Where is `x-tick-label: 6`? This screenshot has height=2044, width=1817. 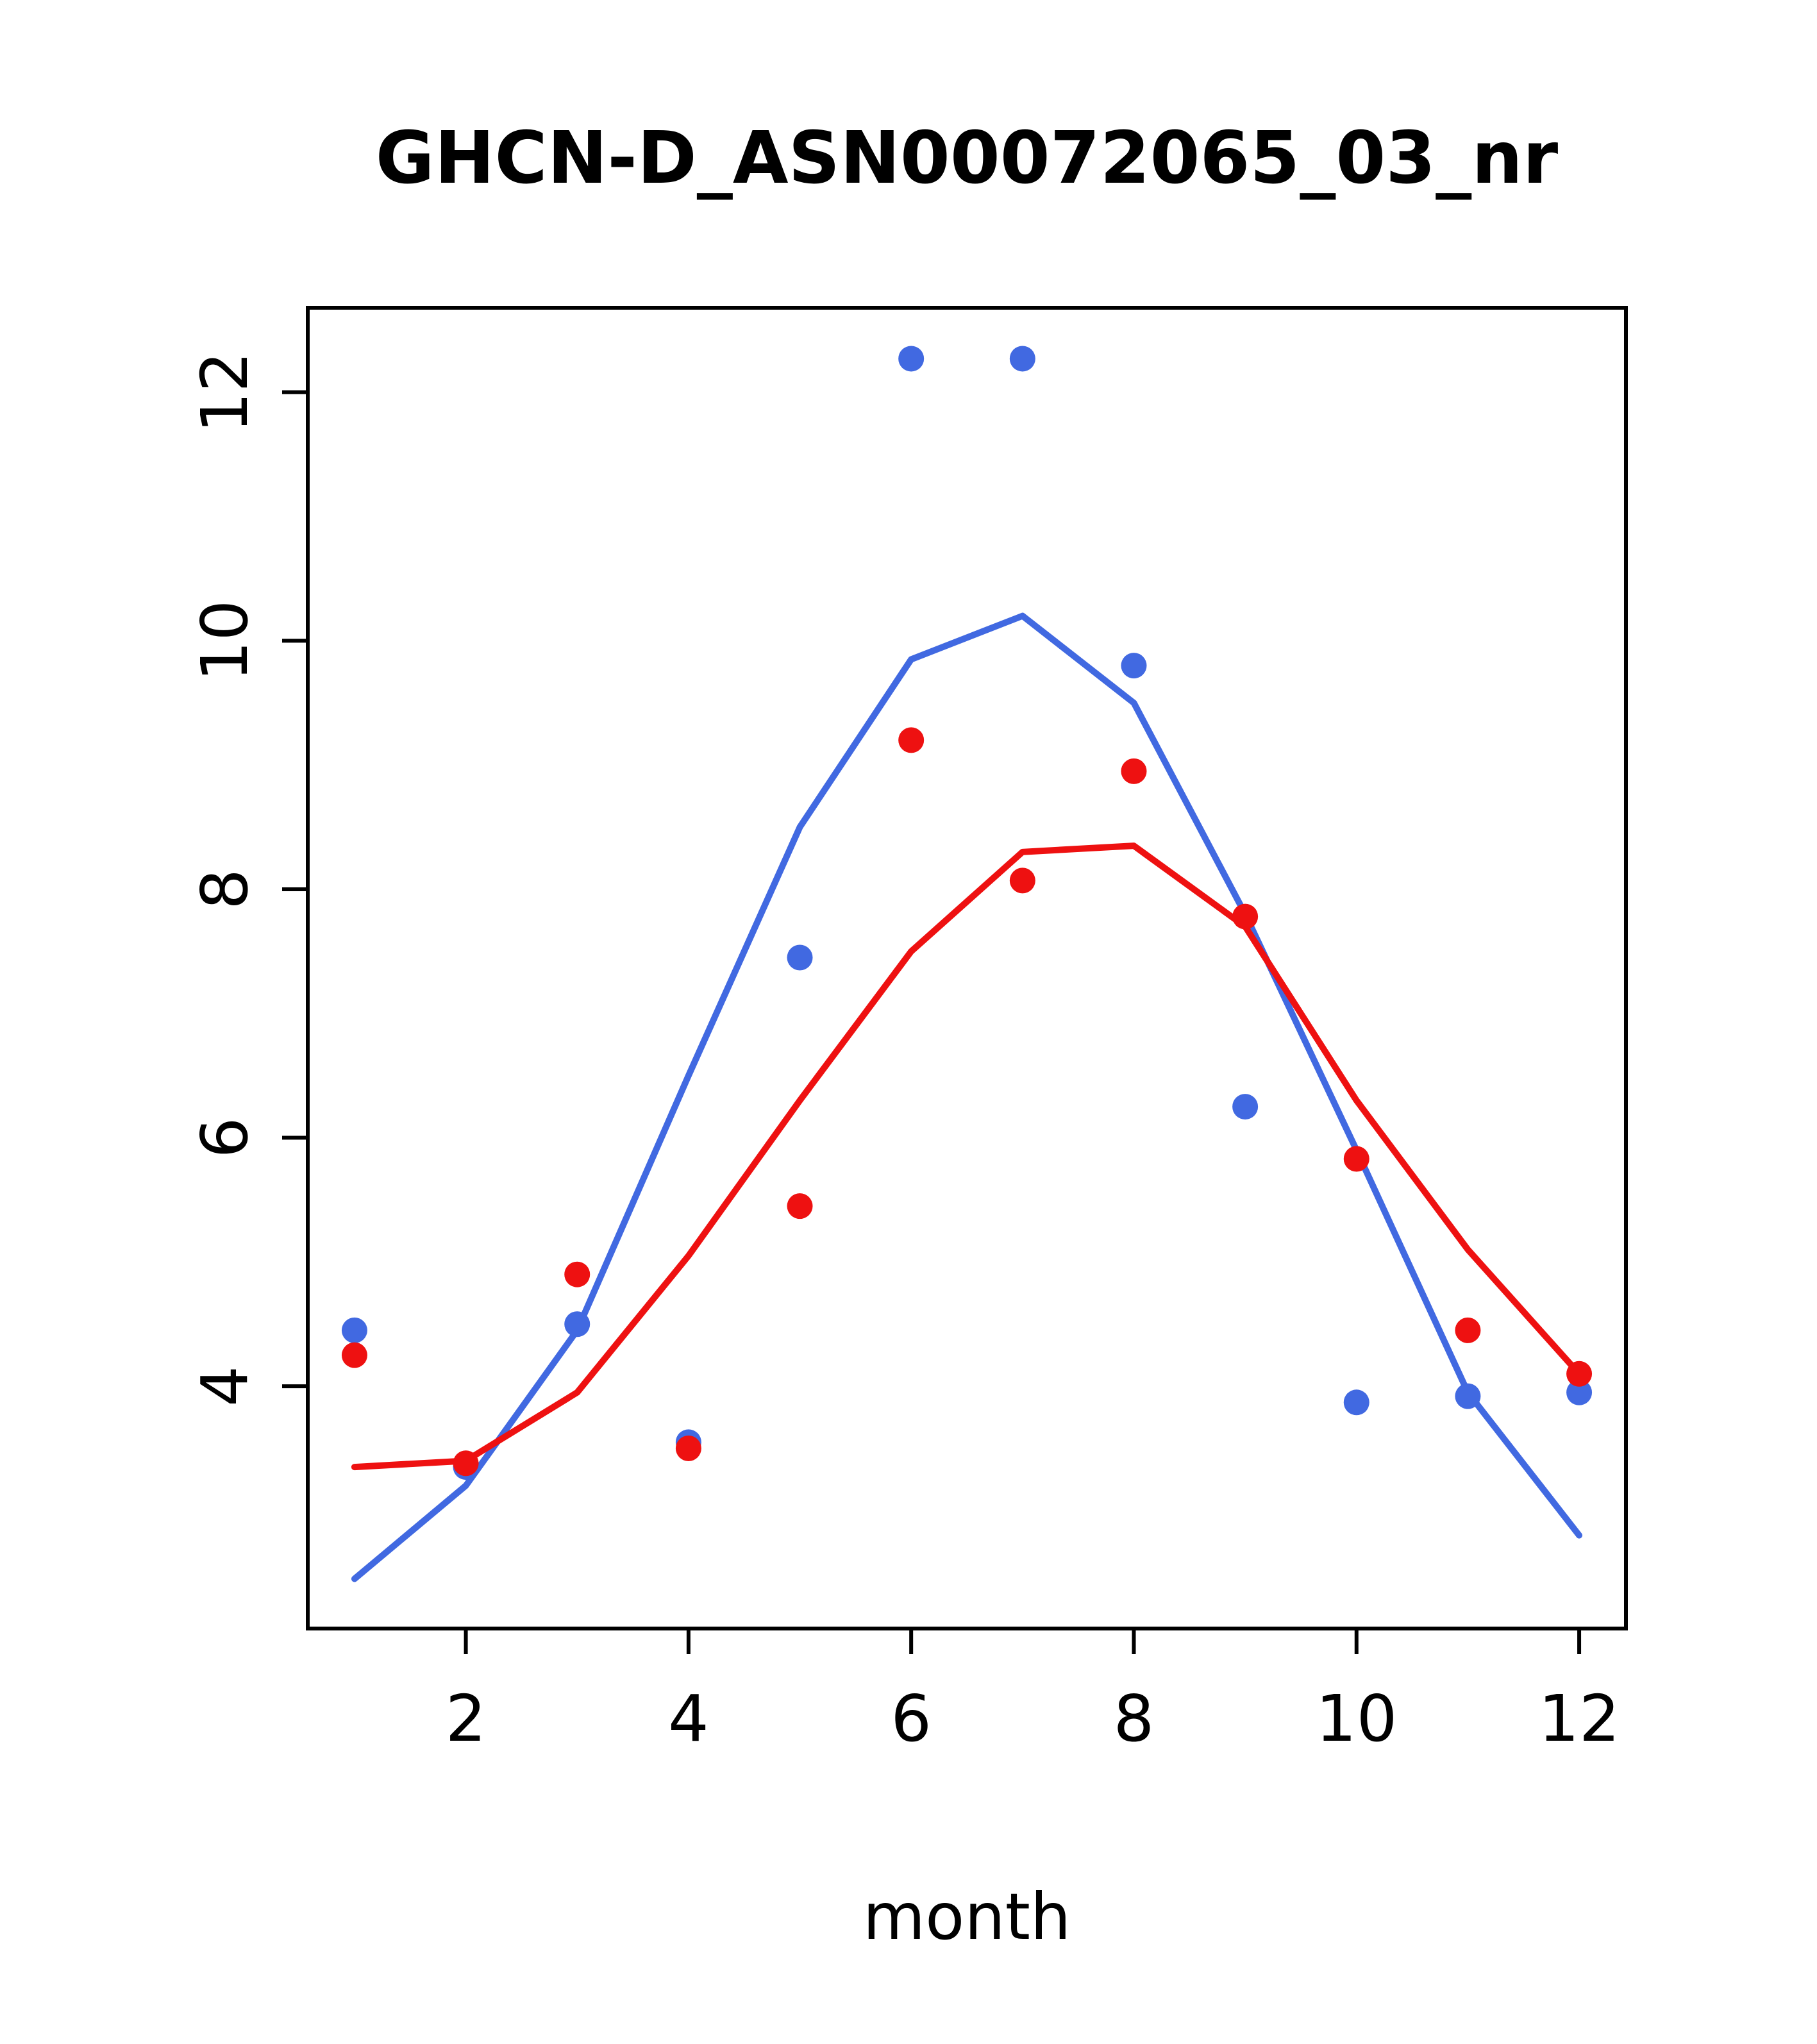 x-tick-label: 6 is located at coordinates (912, 1719).